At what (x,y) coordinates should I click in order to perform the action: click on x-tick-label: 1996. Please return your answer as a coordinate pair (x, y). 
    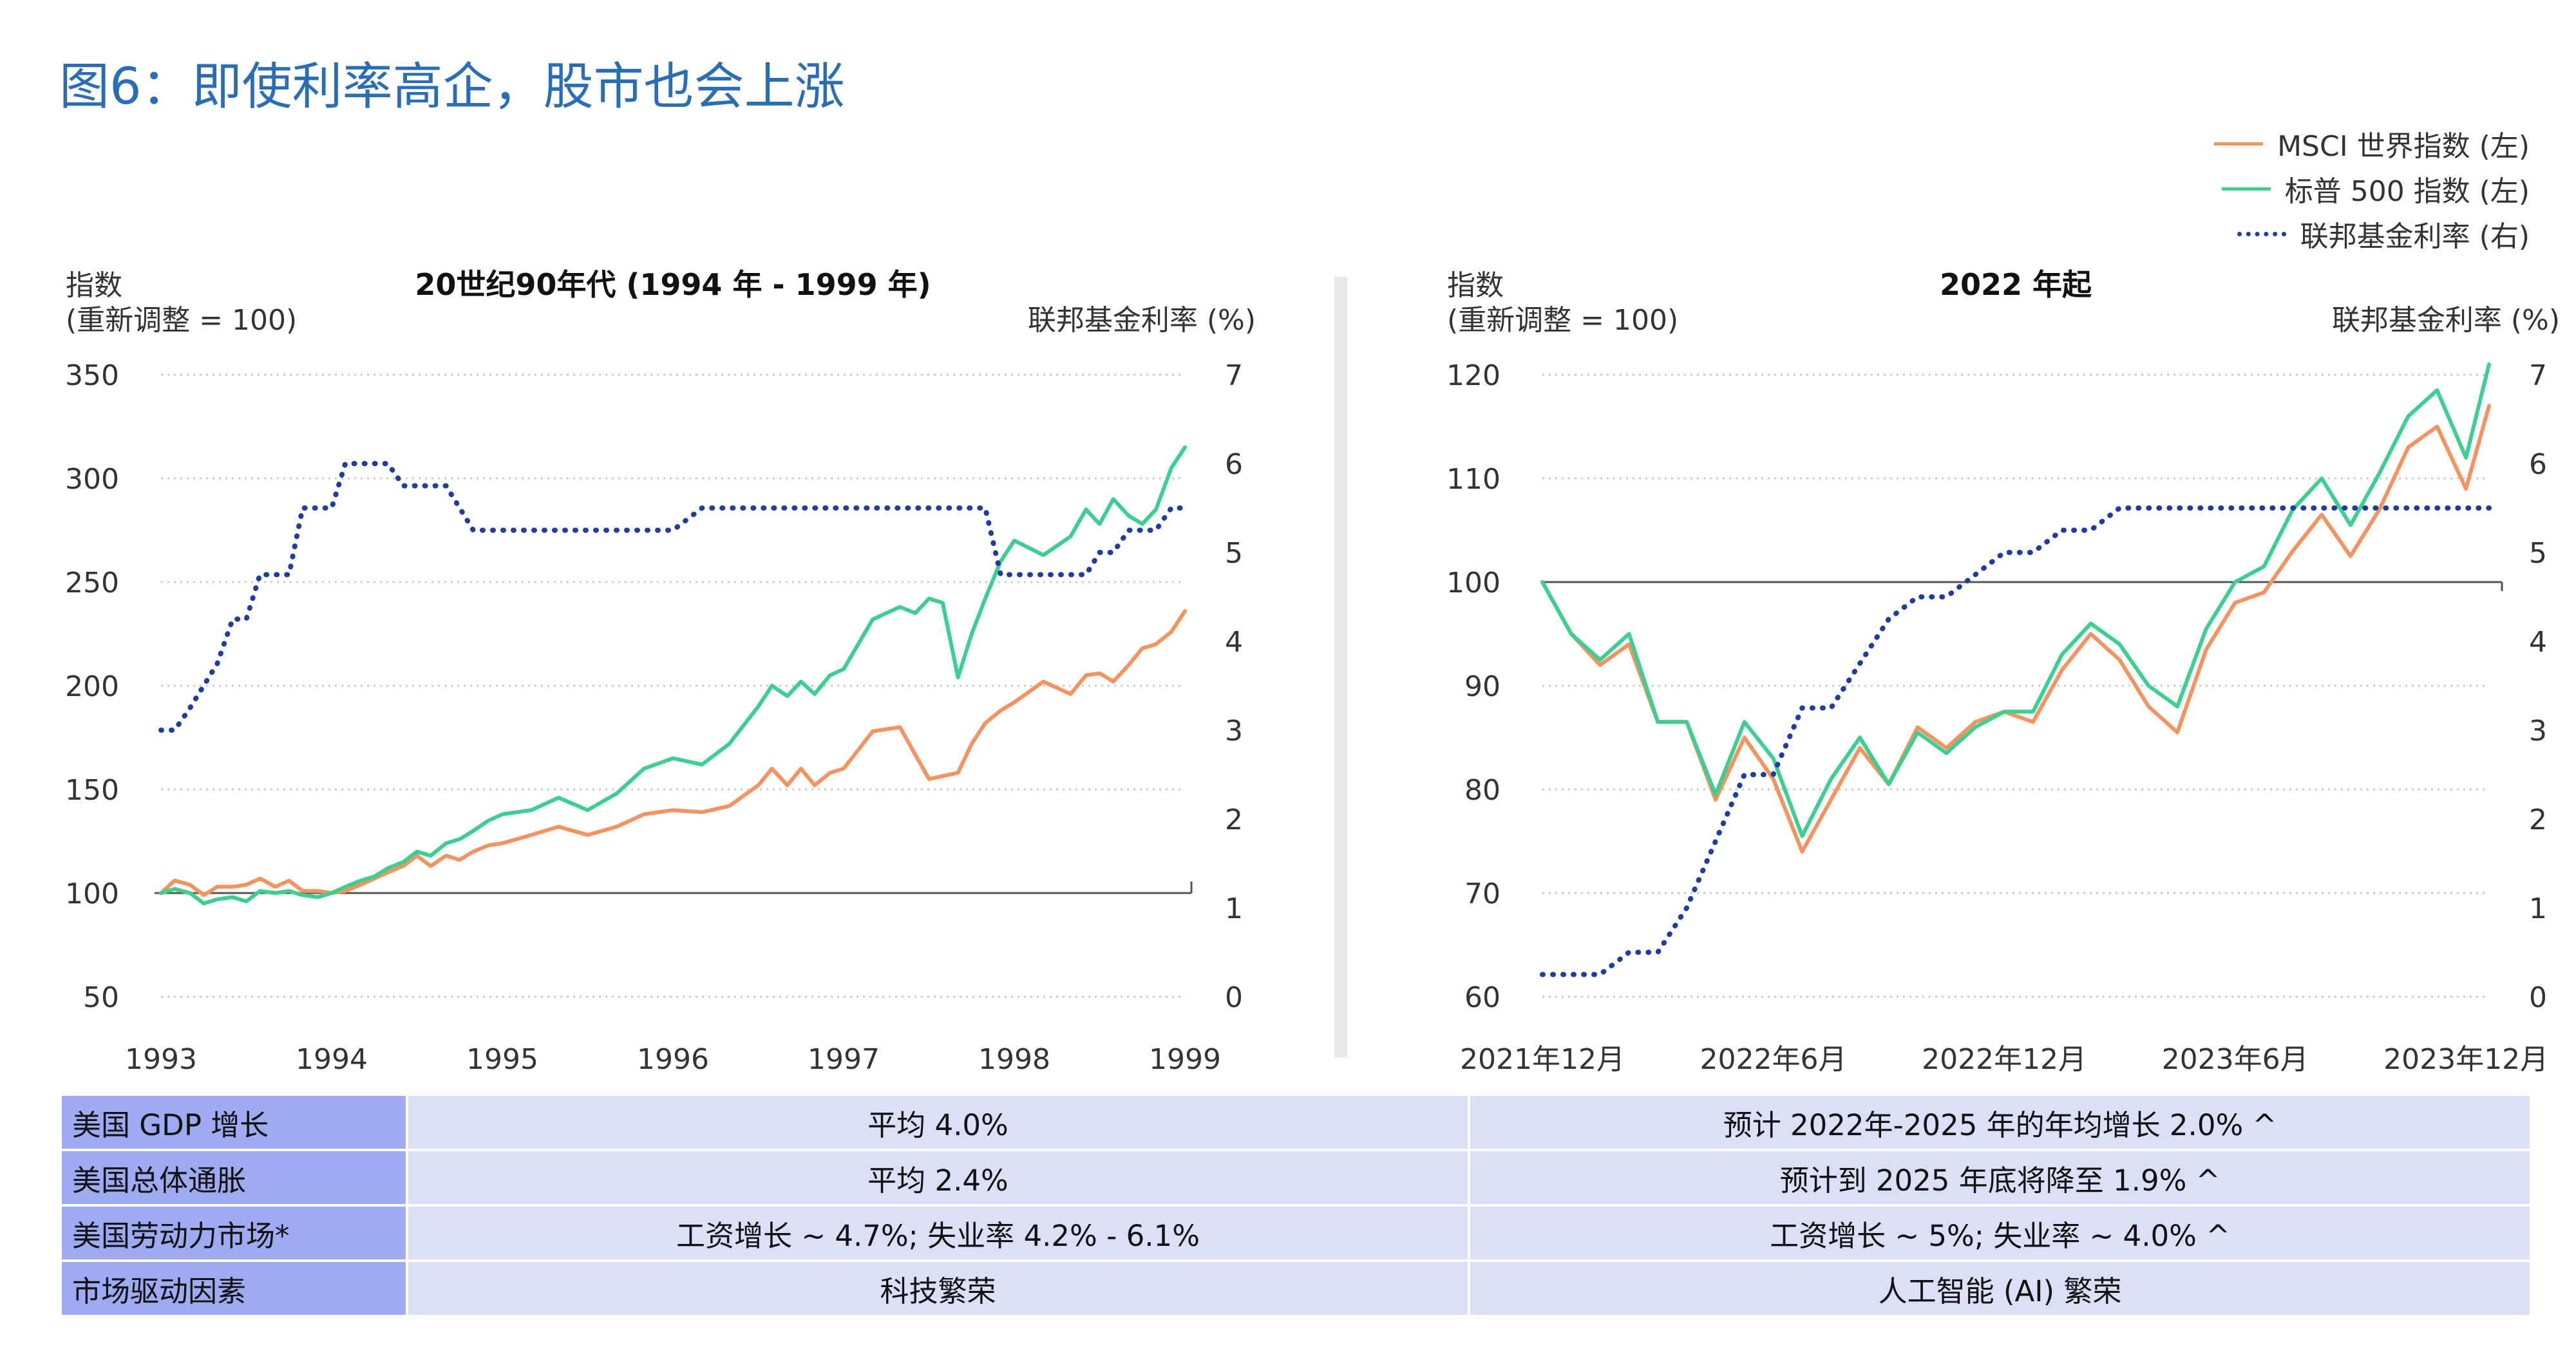
    Looking at the image, I should click on (673, 1059).